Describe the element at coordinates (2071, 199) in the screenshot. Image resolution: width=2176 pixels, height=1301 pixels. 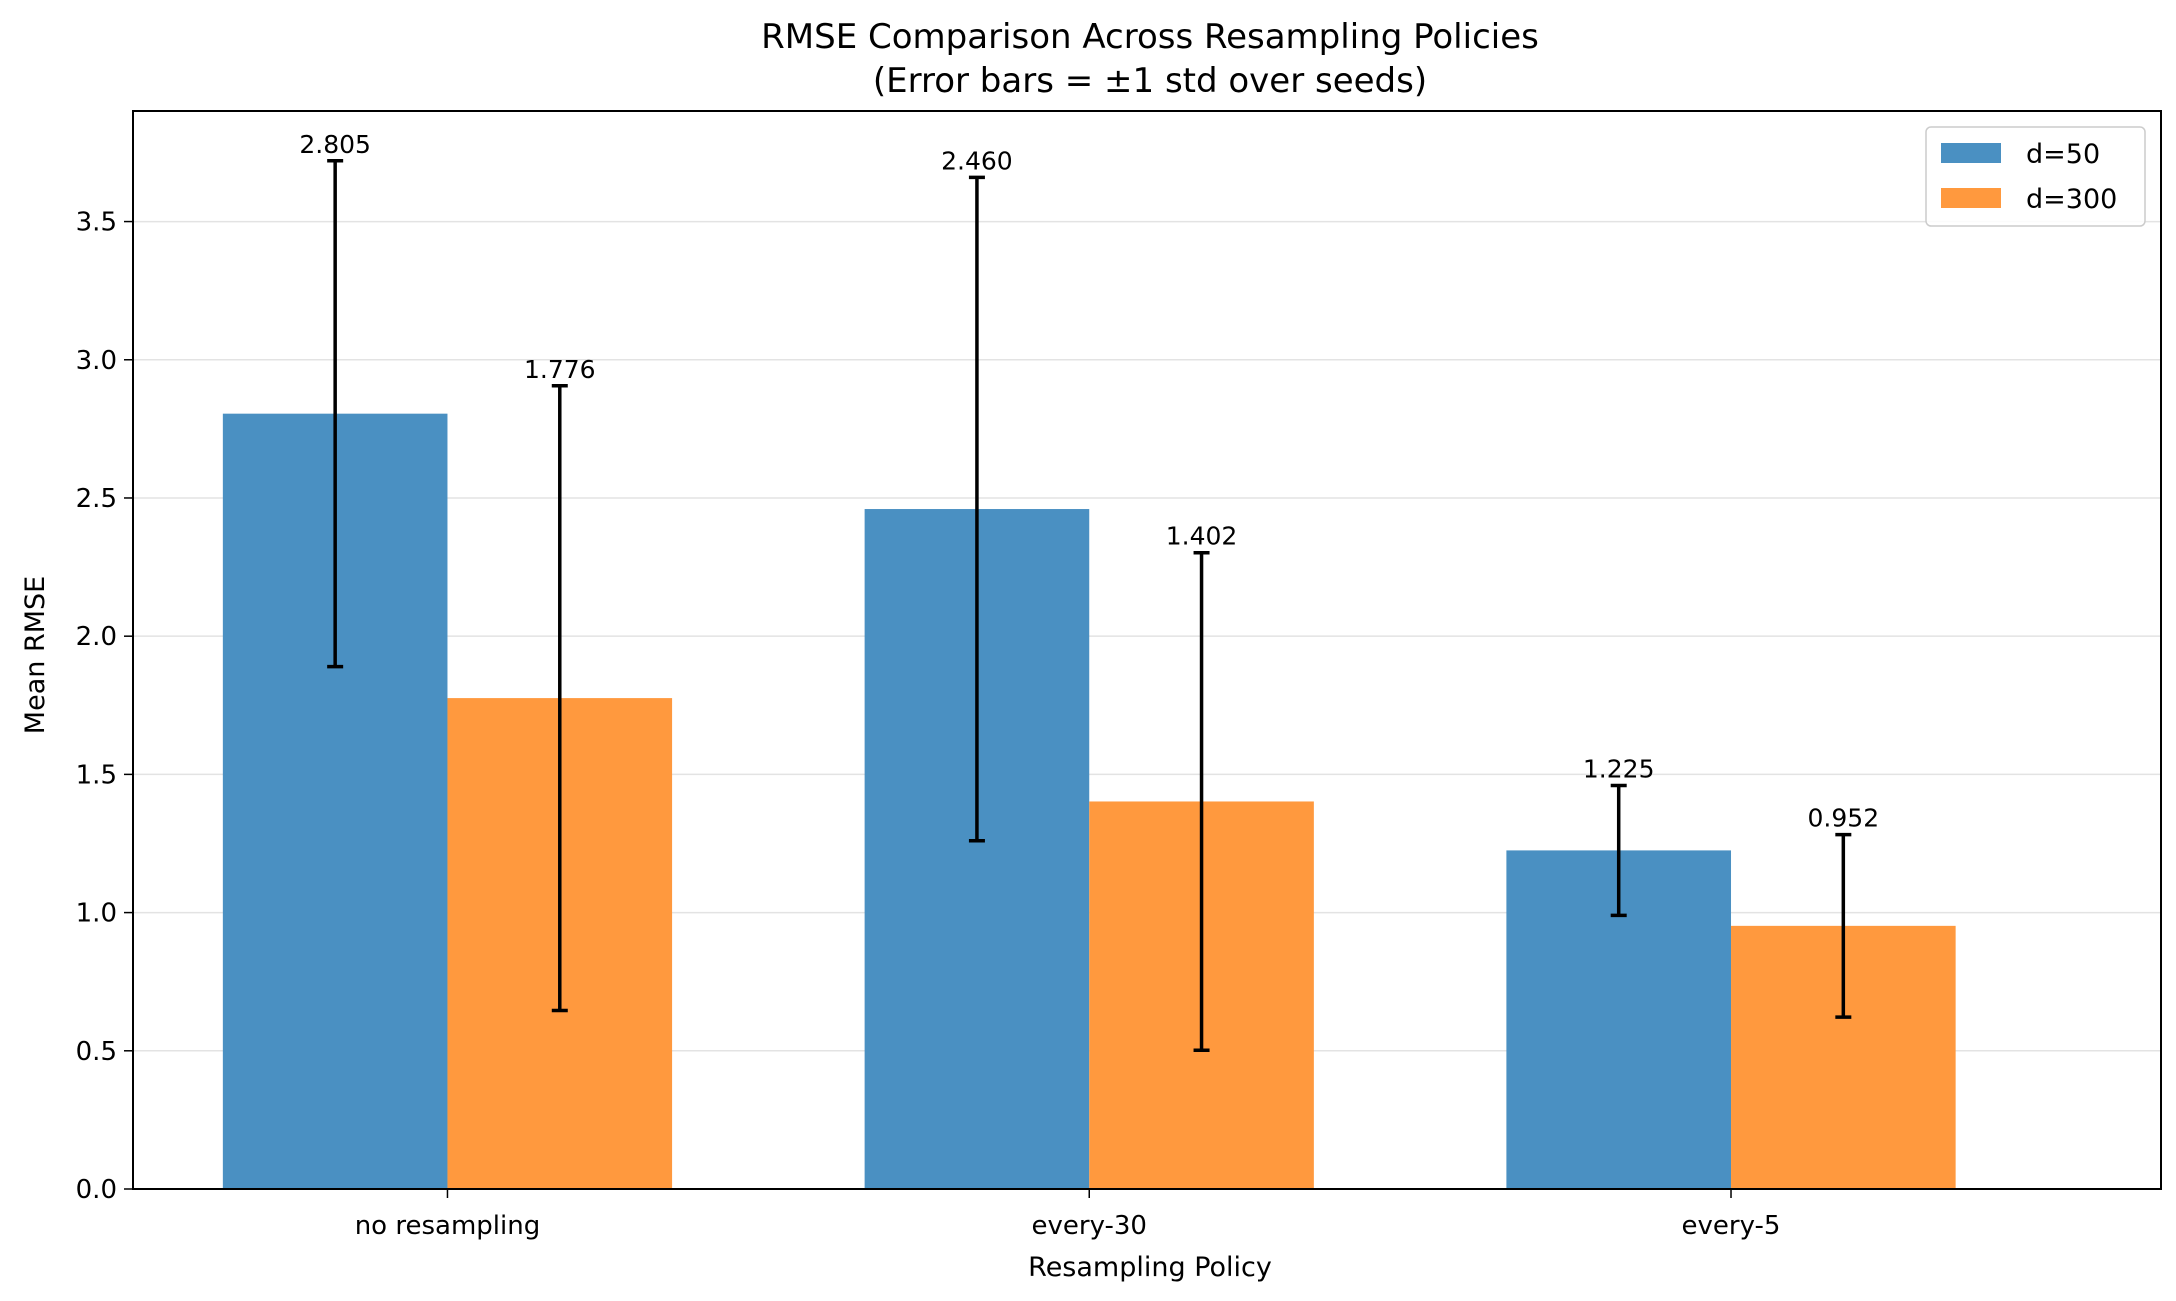
I see `legend-label: d=300` at that location.